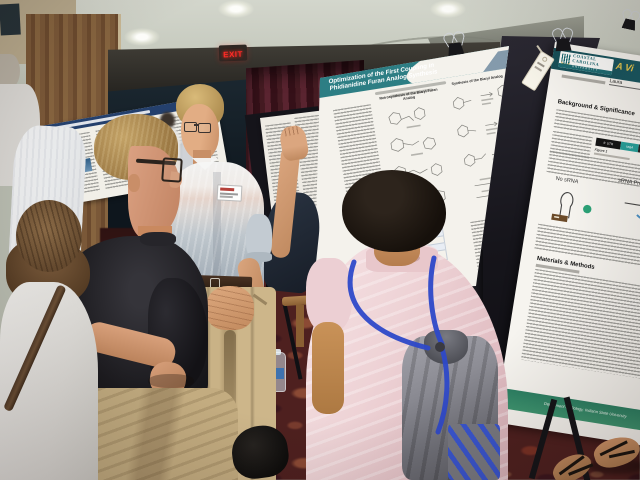 Image resolution: width=640 pixels, height=480 pixels. What do you see at coordinates (217, 233) in the screenshot?
I see `shirt-placket` at bounding box center [217, 233].